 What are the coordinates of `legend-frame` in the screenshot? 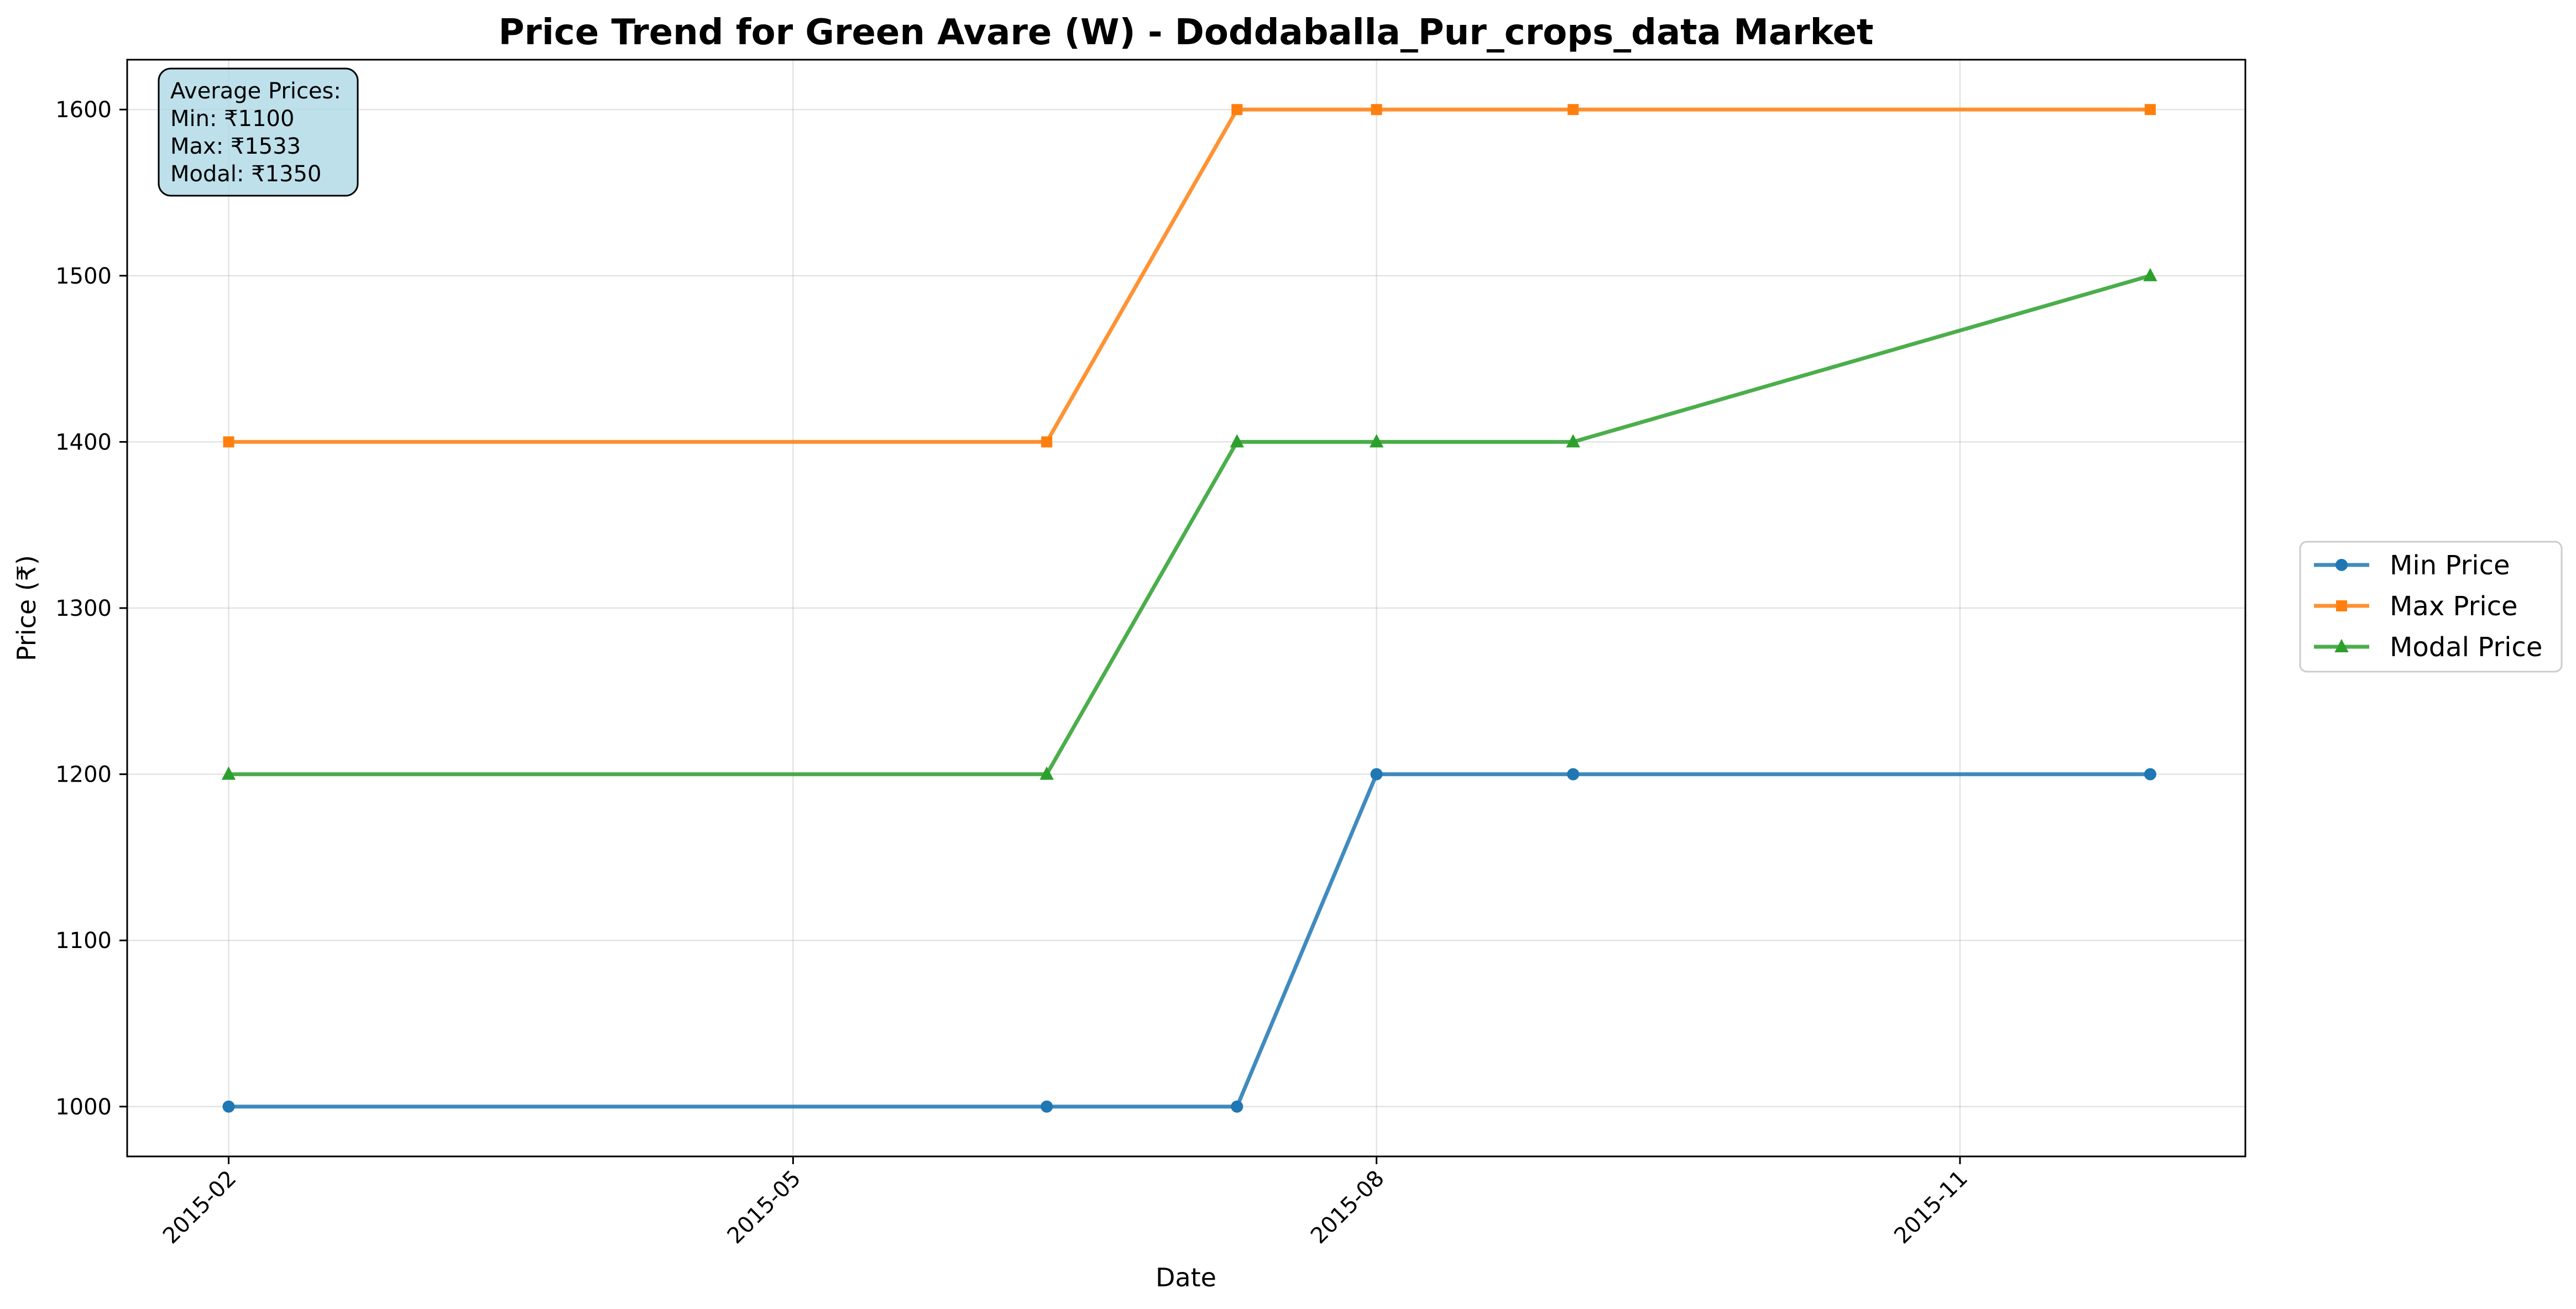 It's located at (2431, 607).